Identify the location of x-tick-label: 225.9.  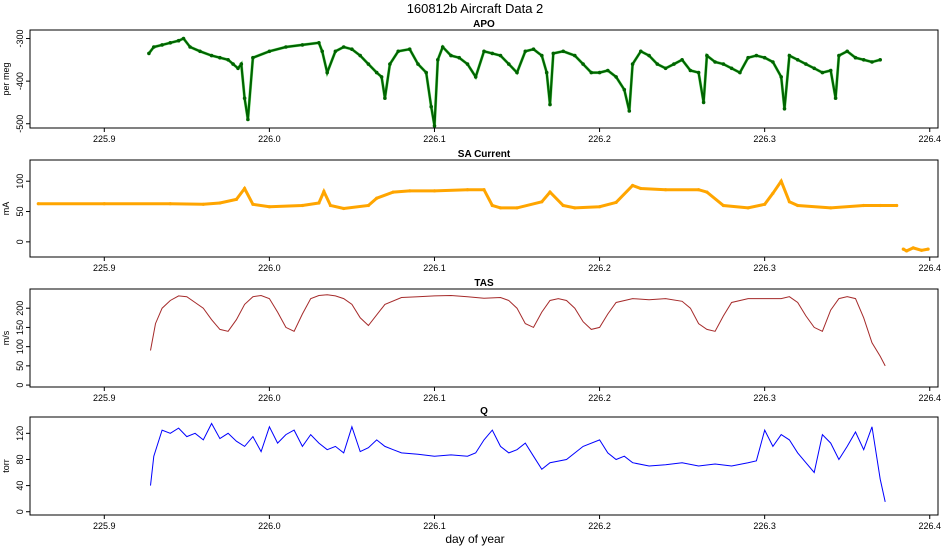
(104, 526).